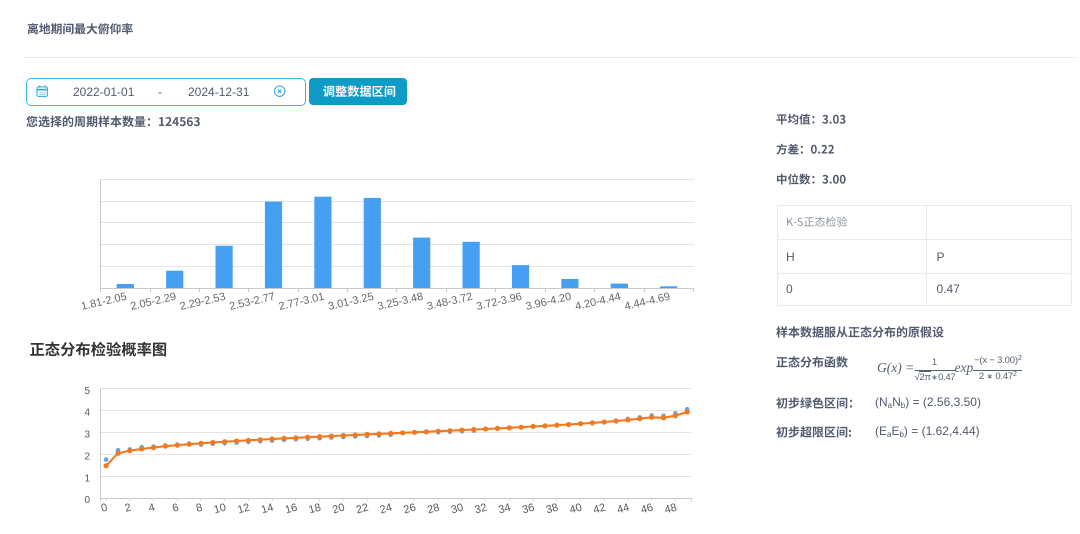 Image resolution: width=1080 pixels, height=534 pixels. What do you see at coordinates (351, 302) in the screenshot?
I see `svg-text: 3.01-3.25` at bounding box center [351, 302].